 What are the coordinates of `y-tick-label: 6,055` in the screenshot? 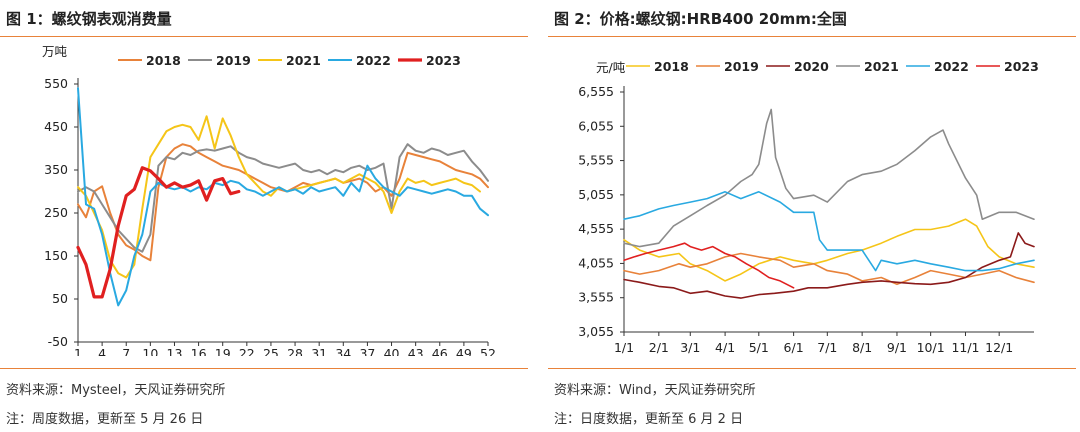 It's located at (596, 125).